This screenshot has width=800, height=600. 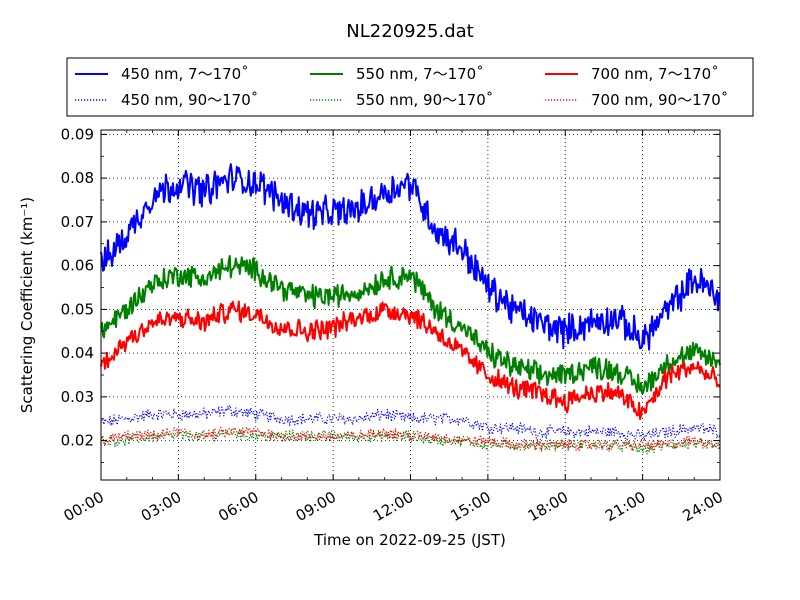 I want to click on y-axis-label: Scattering Coefficient (km⁻¹), so click(x=27, y=305).